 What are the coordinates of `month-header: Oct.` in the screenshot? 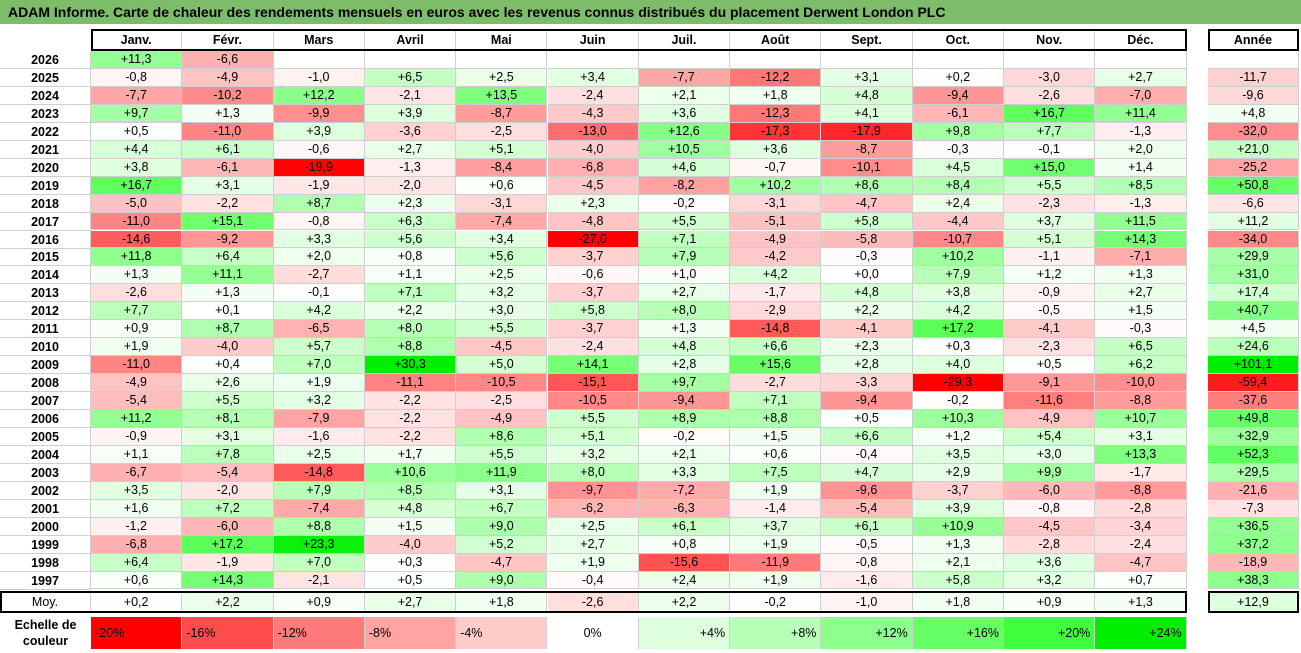 It's located at (958, 40).